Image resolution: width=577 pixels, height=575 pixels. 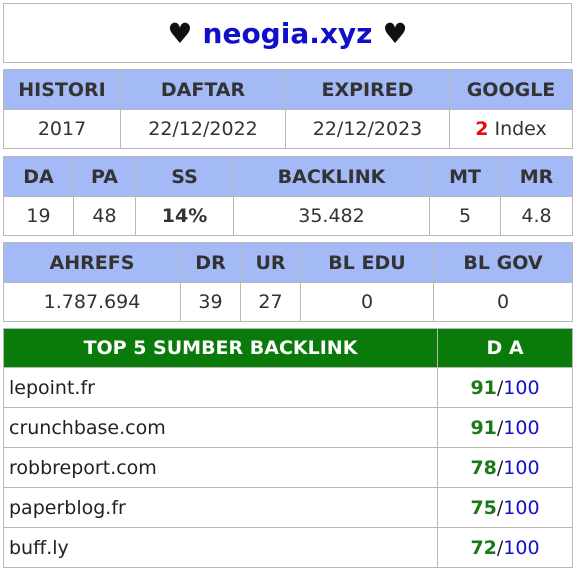 I want to click on backlink-site: crunchbase.com, so click(x=220, y=427).